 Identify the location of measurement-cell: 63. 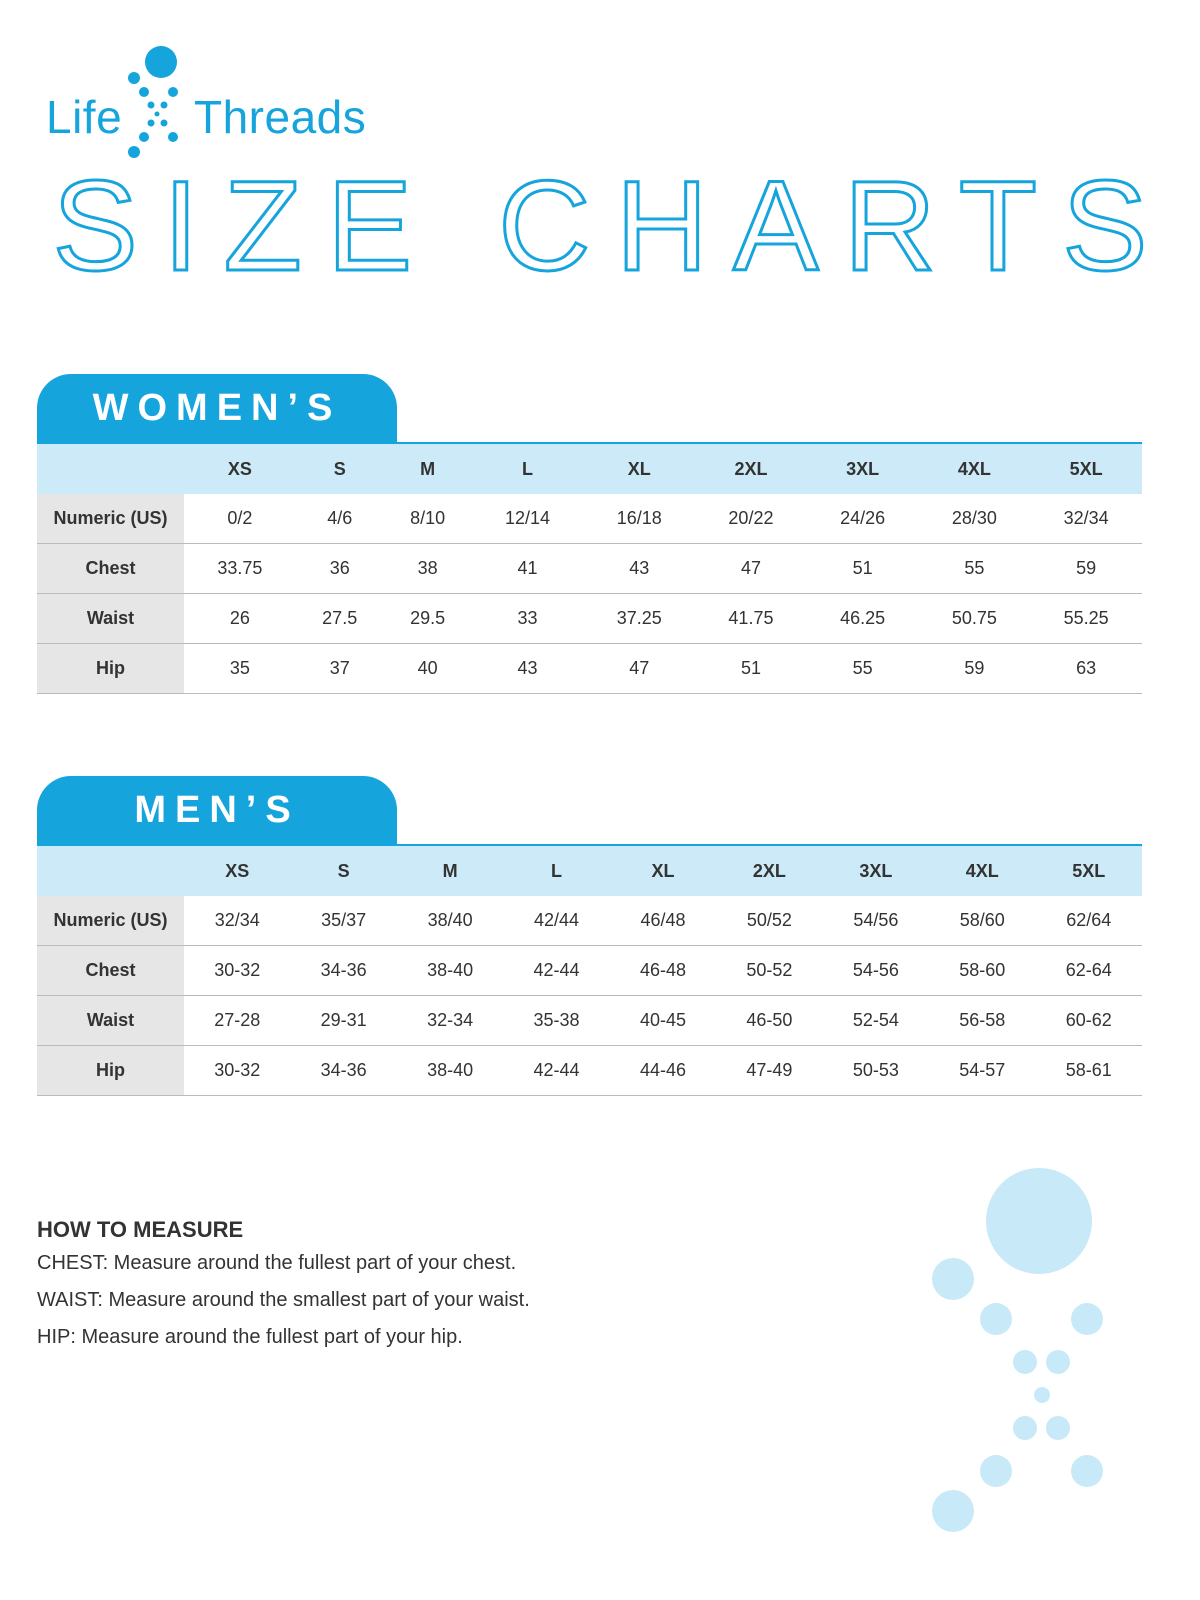
(1086, 668).